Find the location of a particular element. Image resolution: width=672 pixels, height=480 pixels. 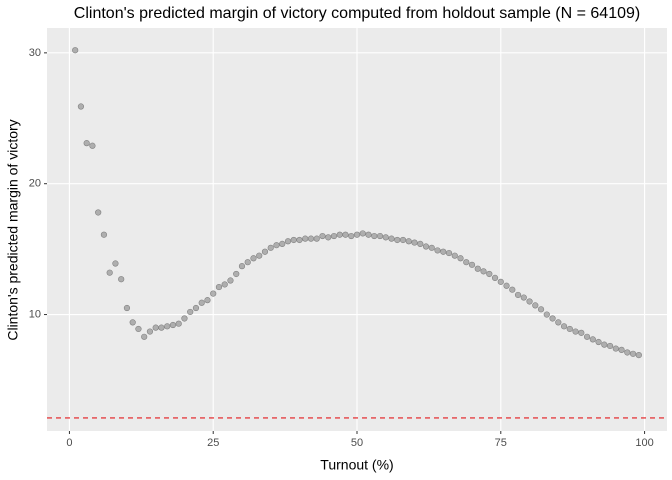

x-tick-label: 100 is located at coordinates (644, 443).